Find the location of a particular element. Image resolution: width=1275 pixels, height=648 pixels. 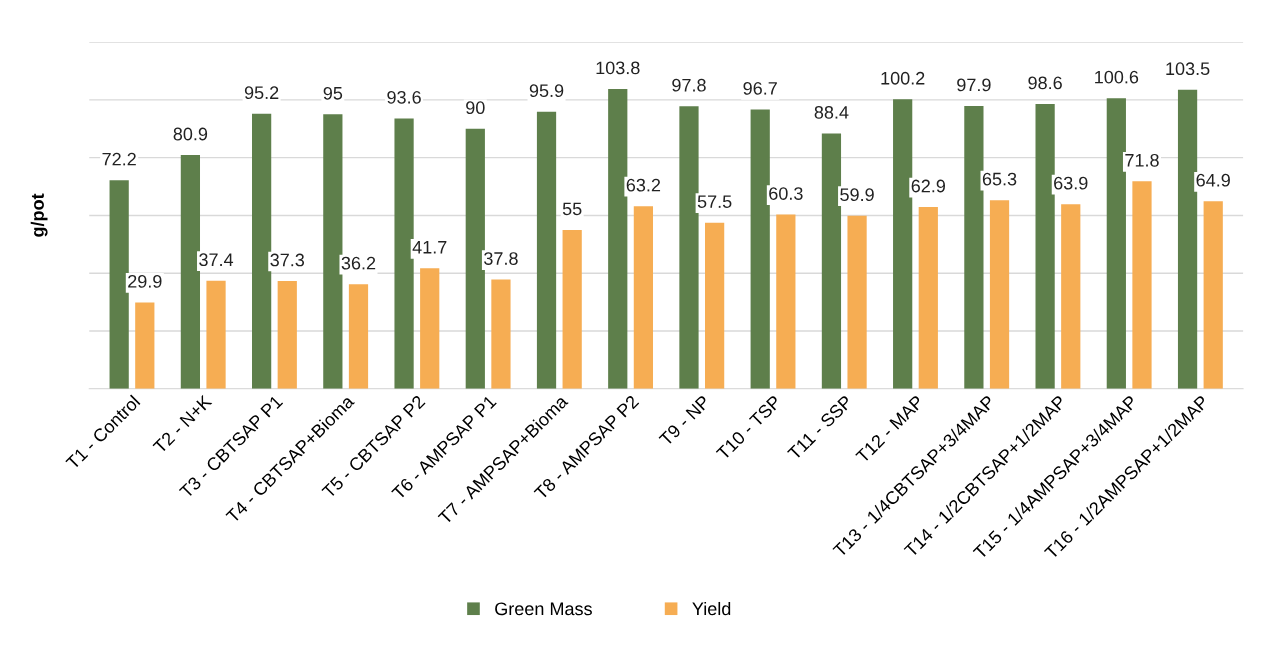

data-label: 103.5 is located at coordinates (1188, 69).